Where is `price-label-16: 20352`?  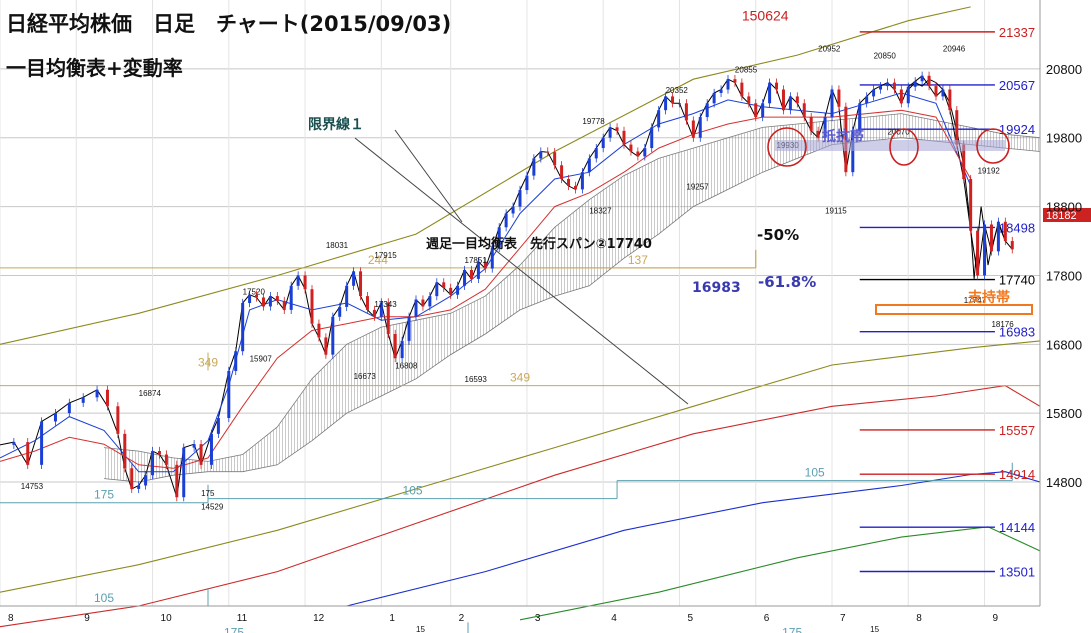 price-label-16: 20352 is located at coordinates (677, 90).